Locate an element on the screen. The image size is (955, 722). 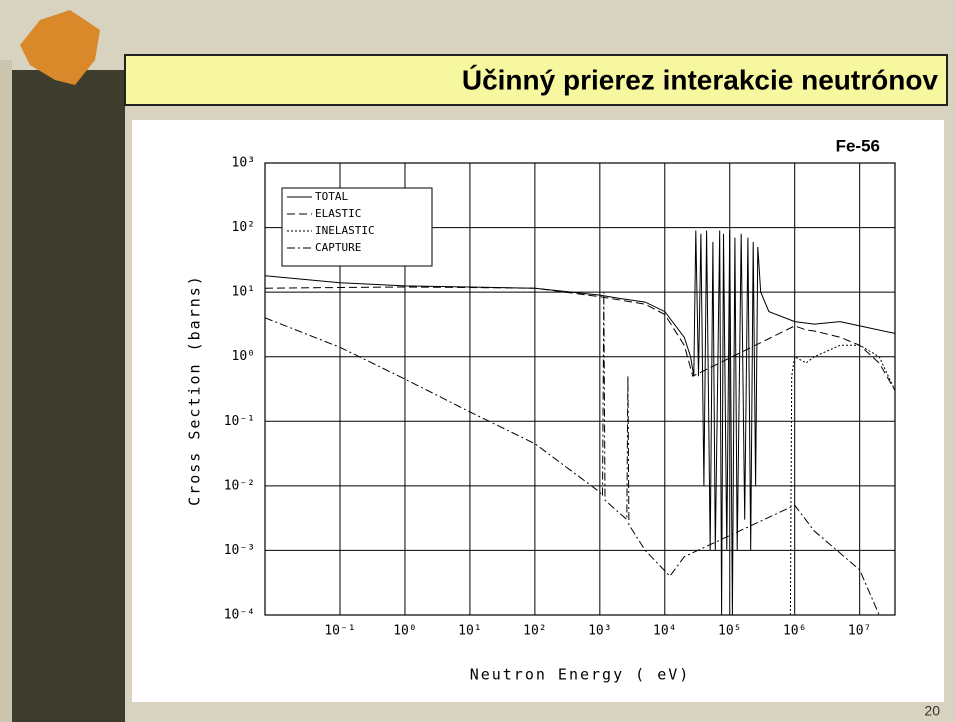
leaf-icon is located at coordinates (60, 47).